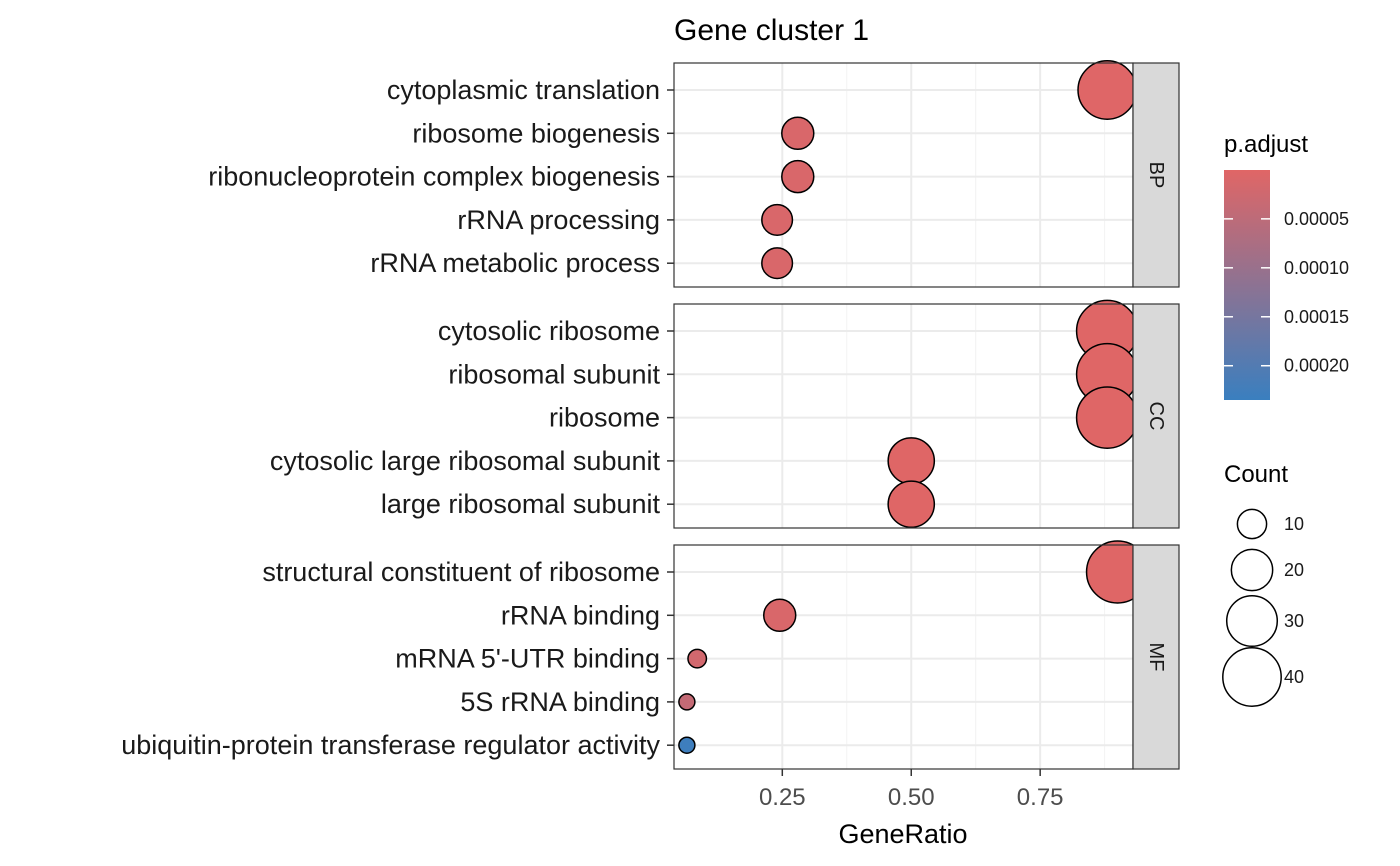  What do you see at coordinates (1316, 366) in the screenshot?
I see `color-legend-label: 0.00020` at bounding box center [1316, 366].